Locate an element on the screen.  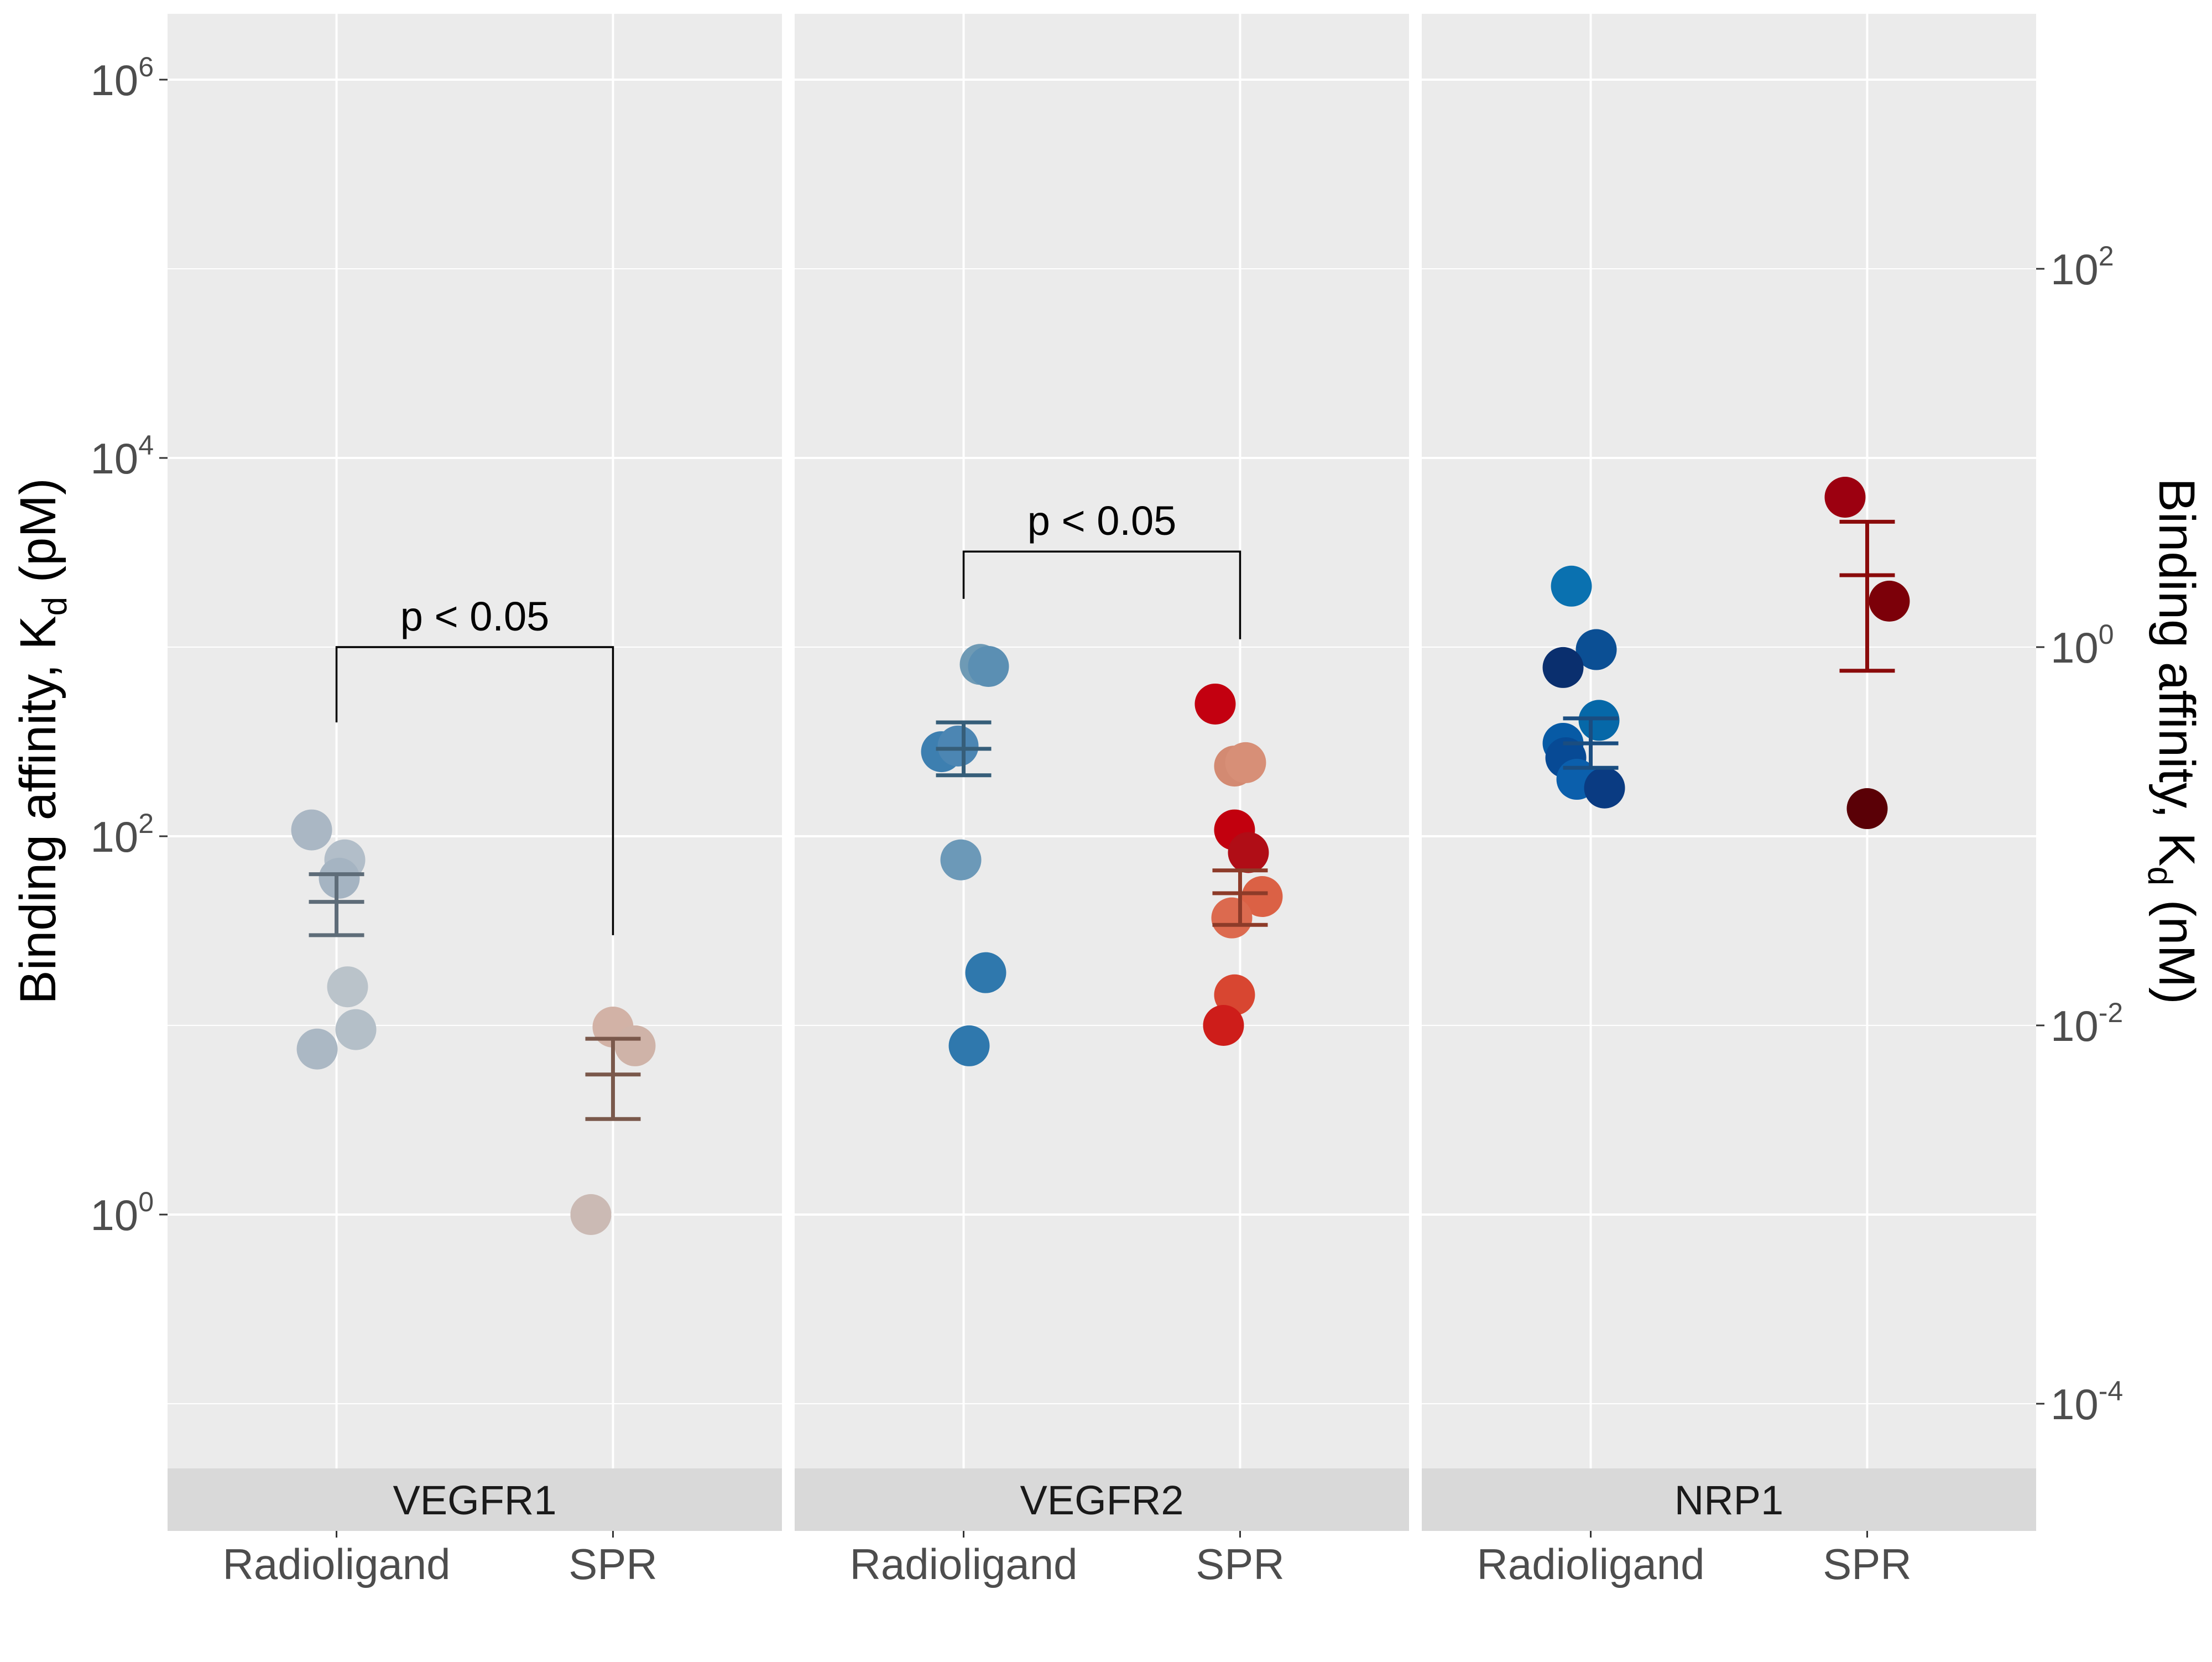
y-left-tick-label: 10² is located at coordinates (122, 834).